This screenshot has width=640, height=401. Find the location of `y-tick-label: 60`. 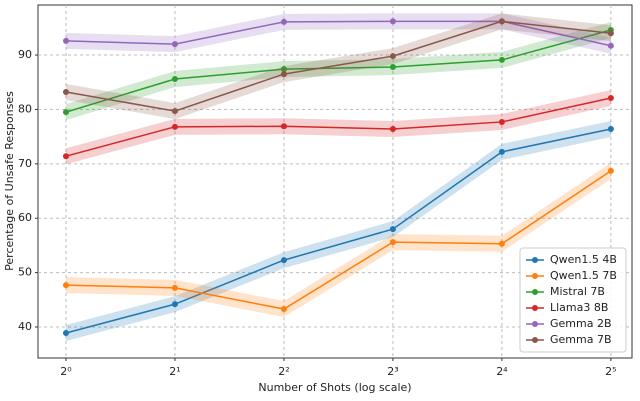

y-tick-label: 60 is located at coordinates (25, 217).